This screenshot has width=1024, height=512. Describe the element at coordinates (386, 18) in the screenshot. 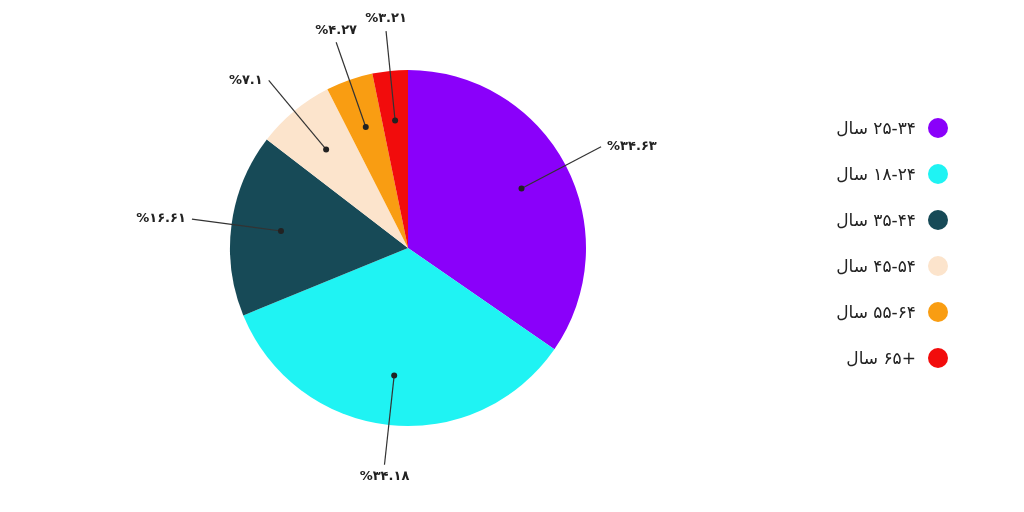

I see `data-label: %۳.۲۱` at that location.